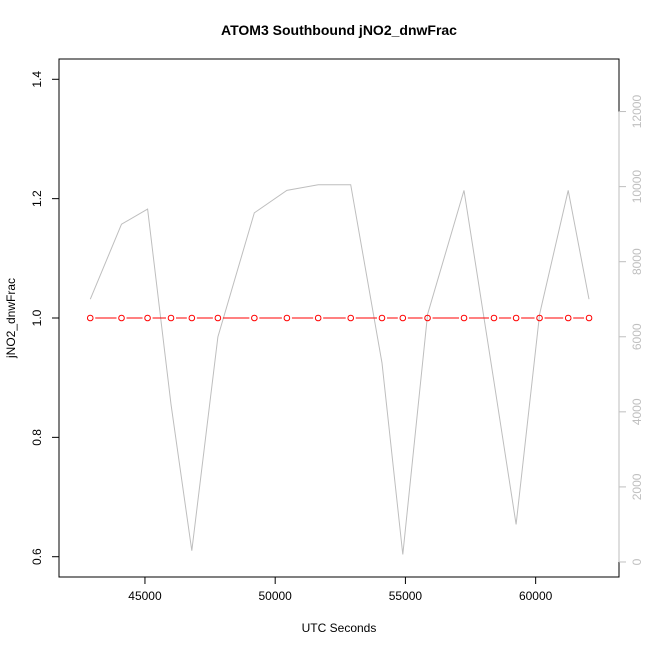 This screenshot has width=650, height=650. Describe the element at coordinates (637, 486) in the screenshot. I see `y2-tick-label: 2000` at that location.